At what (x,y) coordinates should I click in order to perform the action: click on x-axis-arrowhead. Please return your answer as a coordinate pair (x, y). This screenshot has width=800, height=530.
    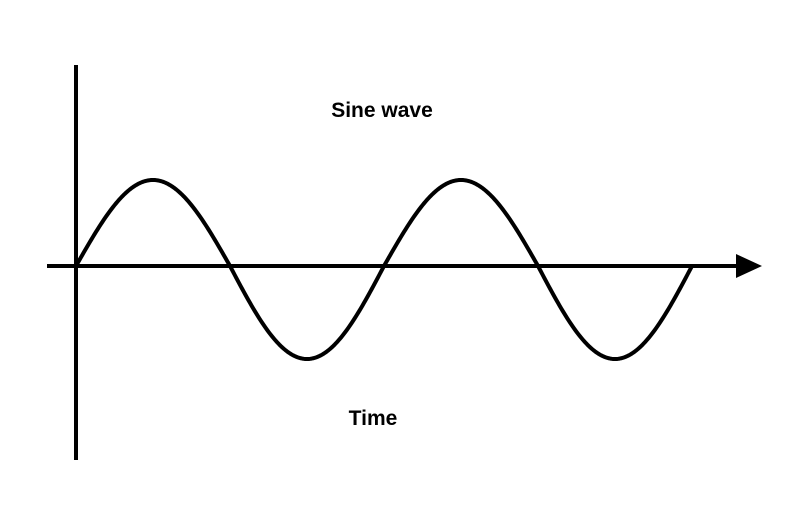
    Looking at the image, I should click on (749, 266).